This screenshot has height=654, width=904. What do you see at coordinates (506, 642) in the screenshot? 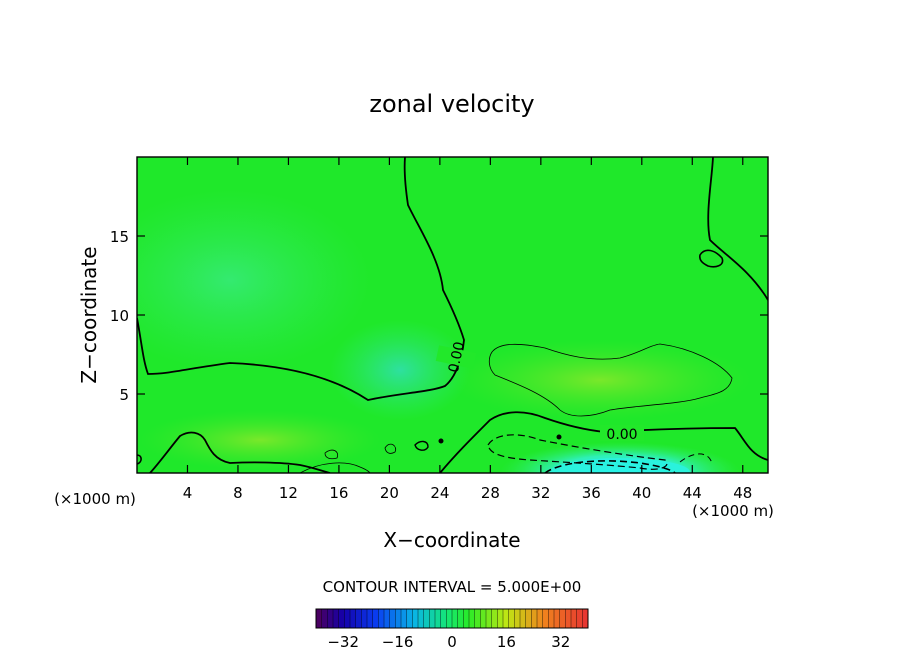
I see `colorbar-tick-label-3: 16` at bounding box center [506, 642].